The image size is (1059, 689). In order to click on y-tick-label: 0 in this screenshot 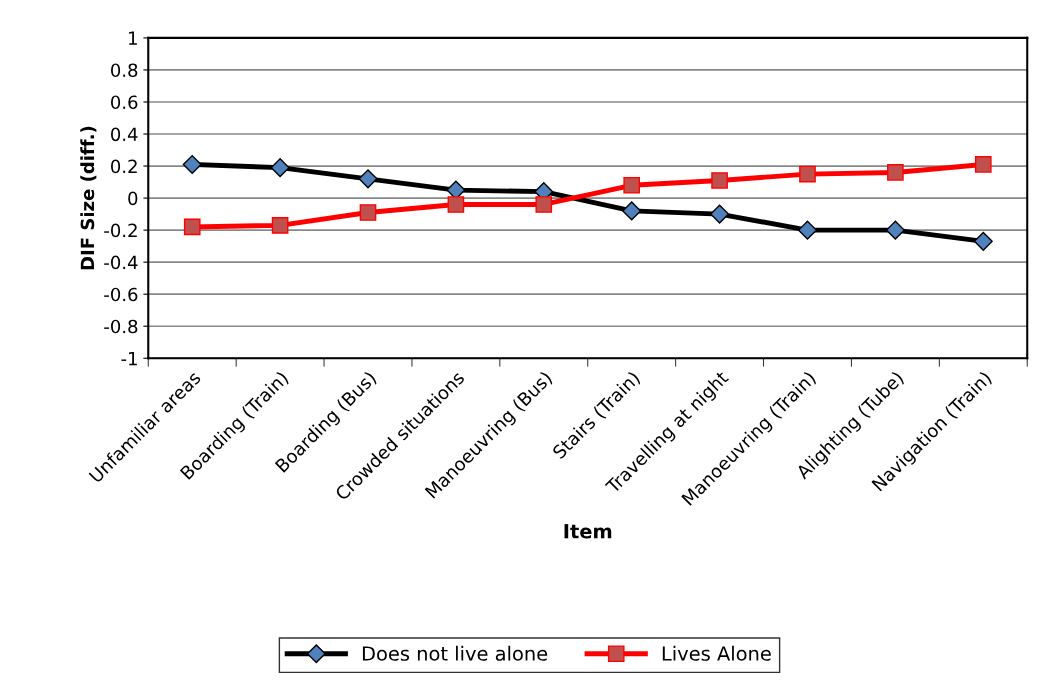, I will do `click(133, 198)`.